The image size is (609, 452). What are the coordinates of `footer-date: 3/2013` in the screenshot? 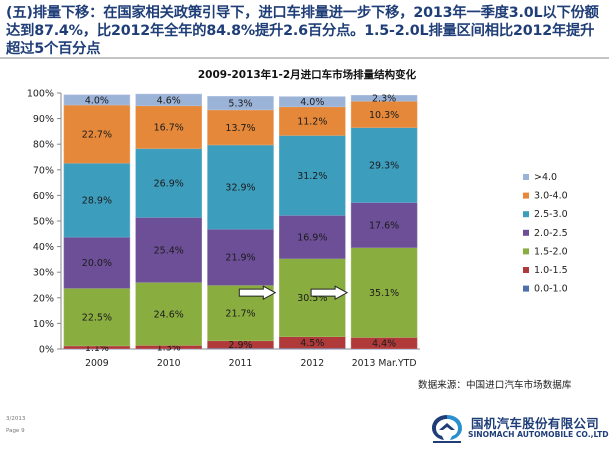 It's located at (16, 419).